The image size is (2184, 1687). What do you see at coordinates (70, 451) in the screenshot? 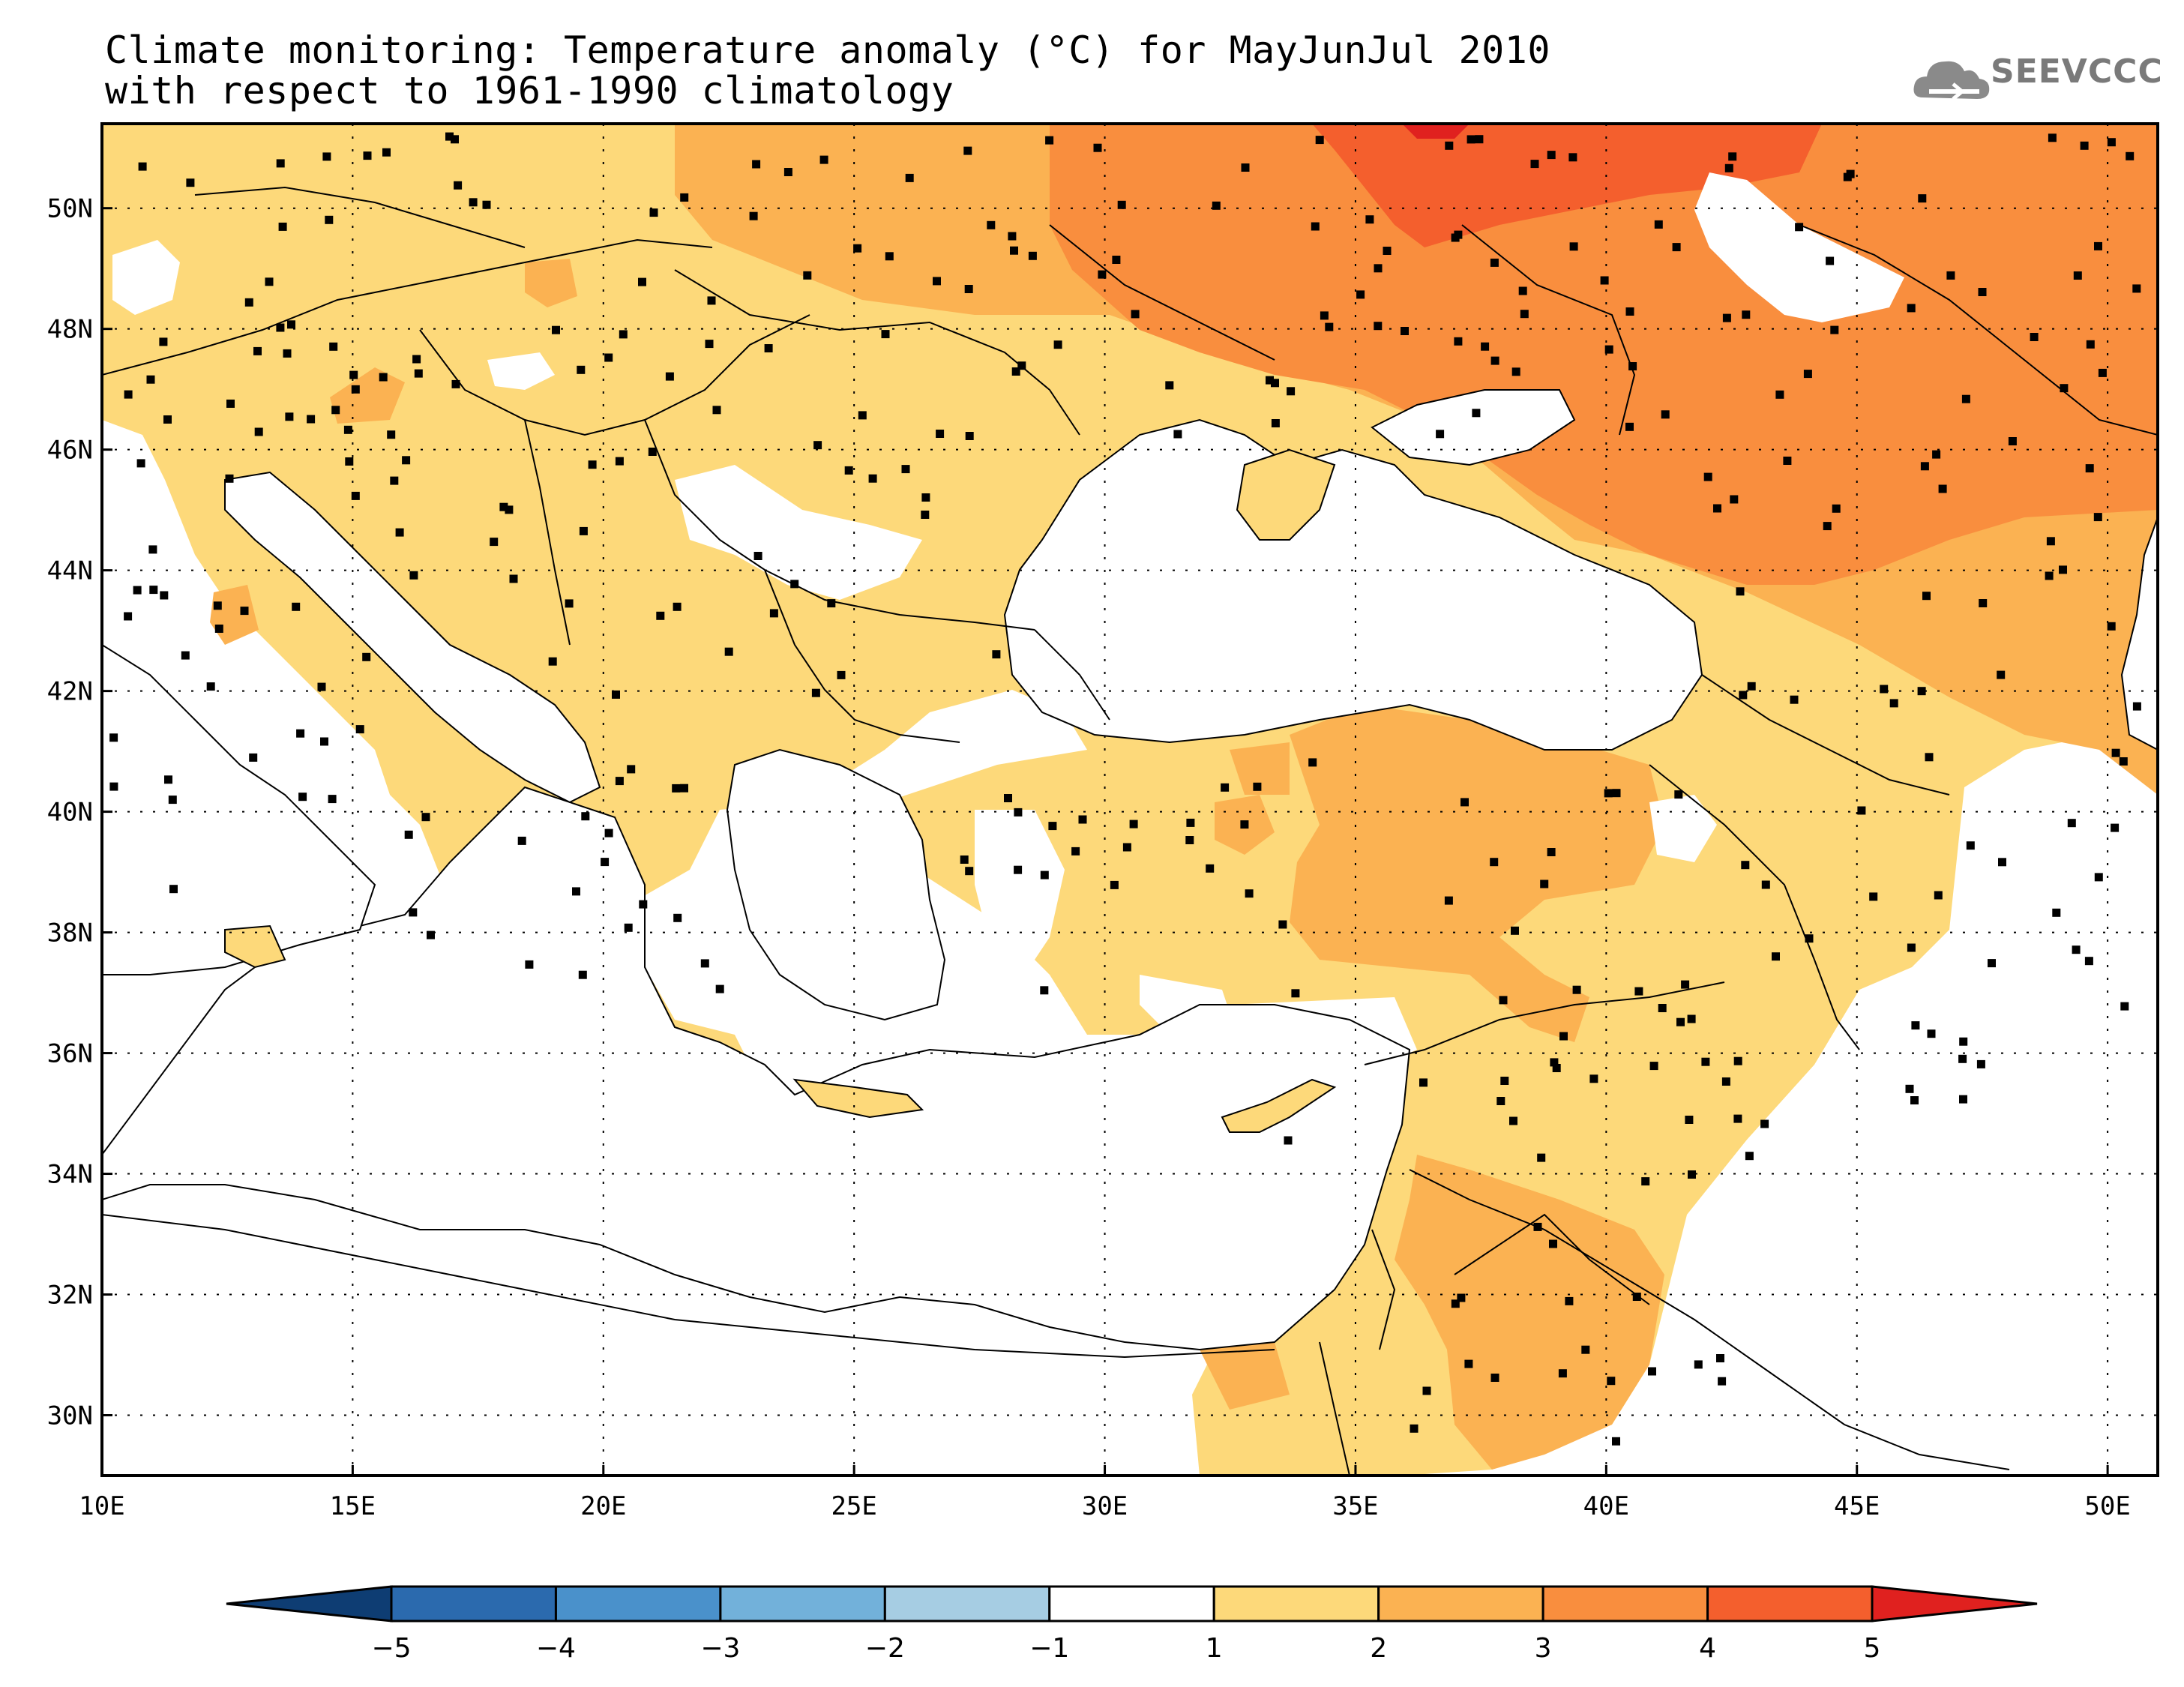
I see `latitude-tick-label: 46N` at bounding box center [70, 451].